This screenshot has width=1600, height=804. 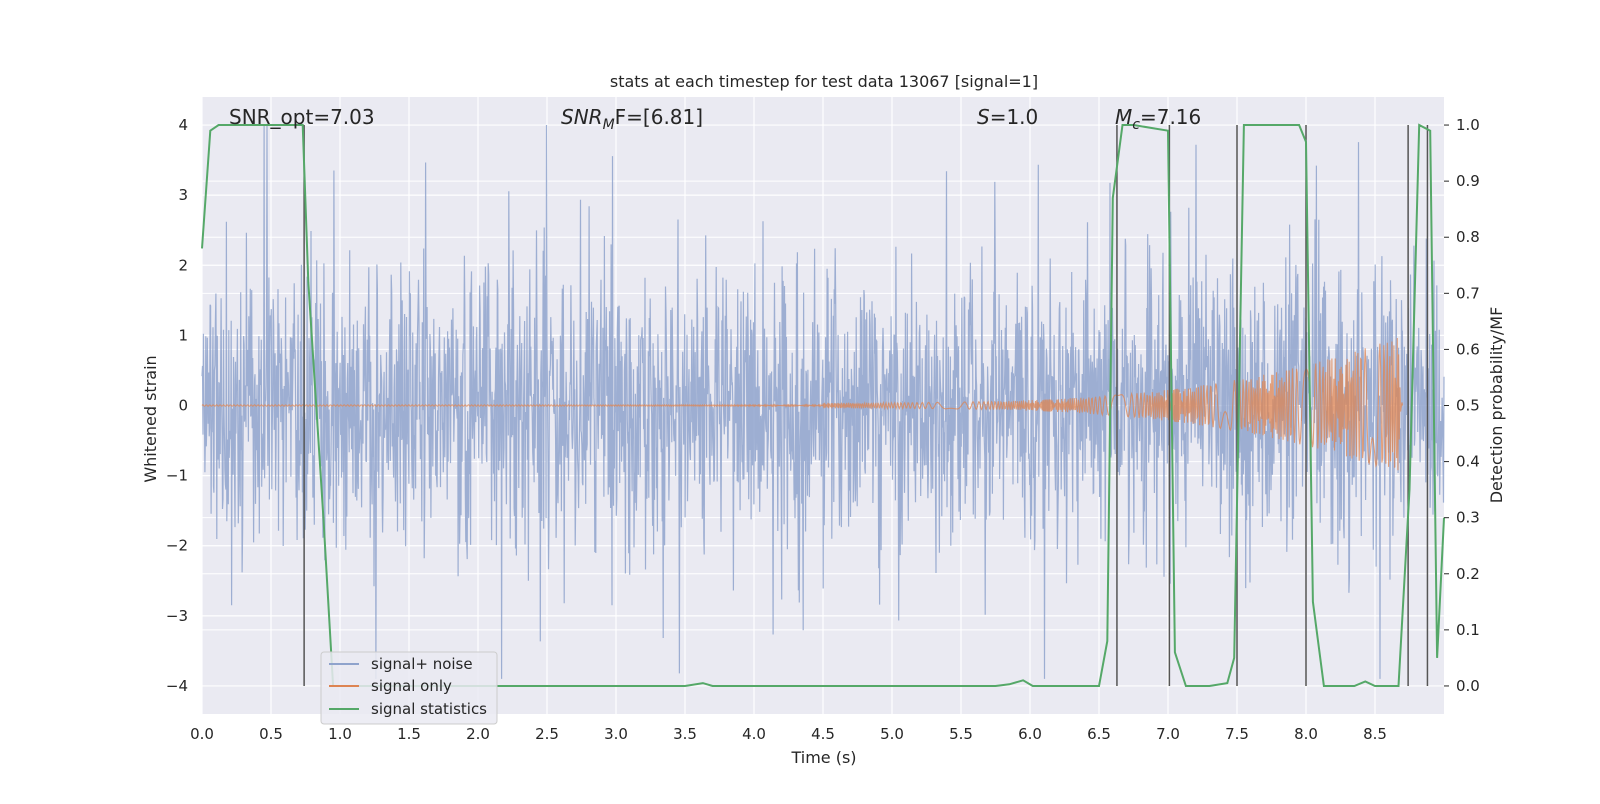 I want to click on x-tick-label: 2.5, so click(x=547, y=734).